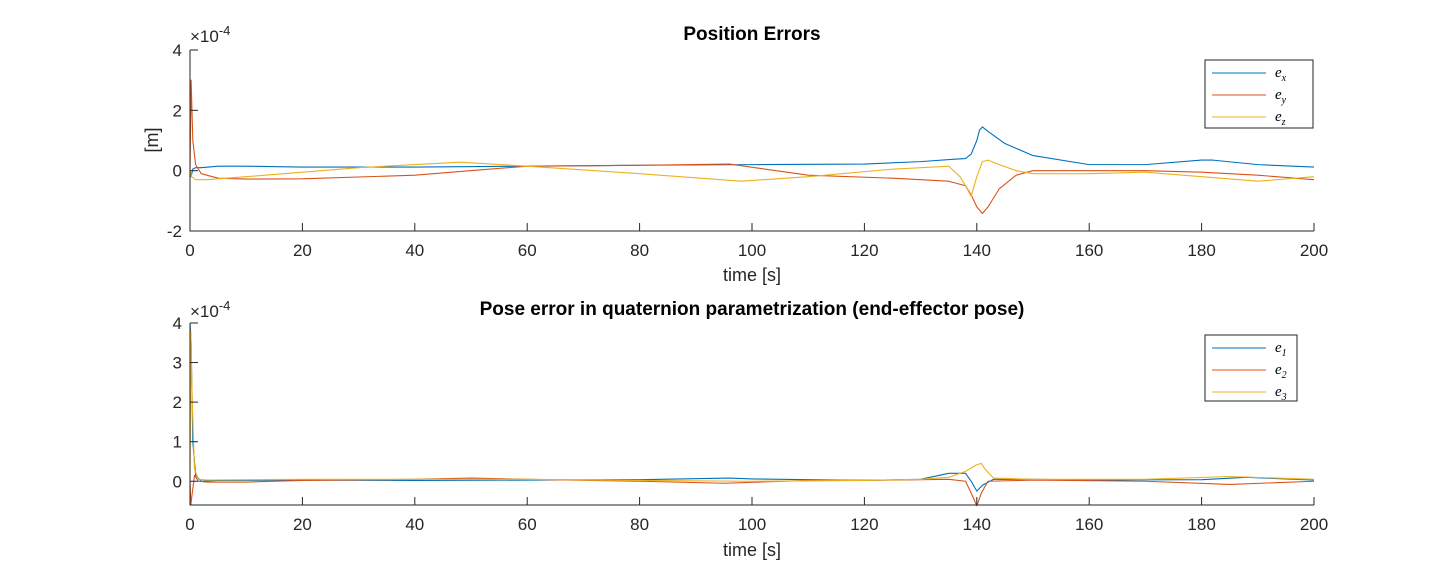  I want to click on series-line-e2, so click(752, 490).